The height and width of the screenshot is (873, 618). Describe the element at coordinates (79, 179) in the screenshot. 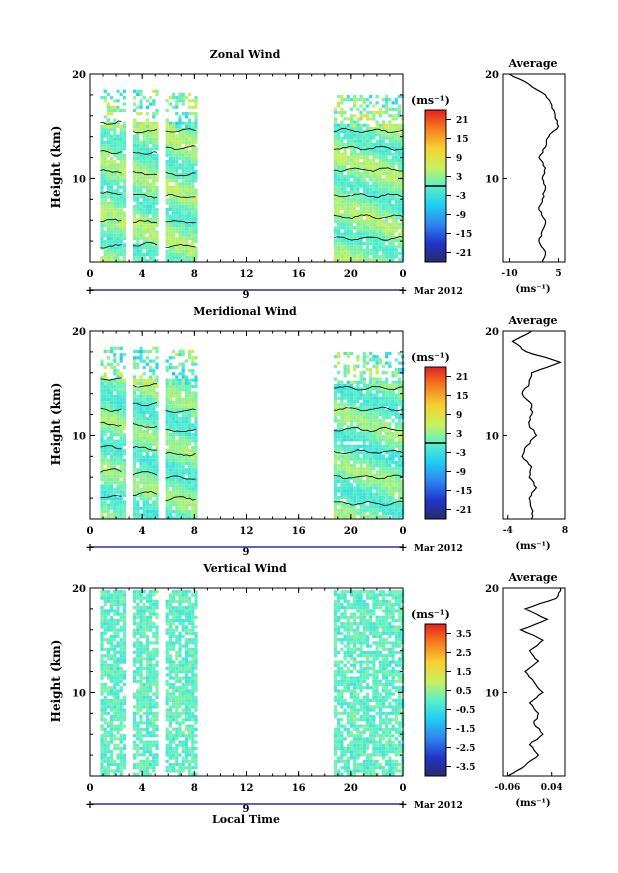

I see `y-tick-label: 10` at that location.